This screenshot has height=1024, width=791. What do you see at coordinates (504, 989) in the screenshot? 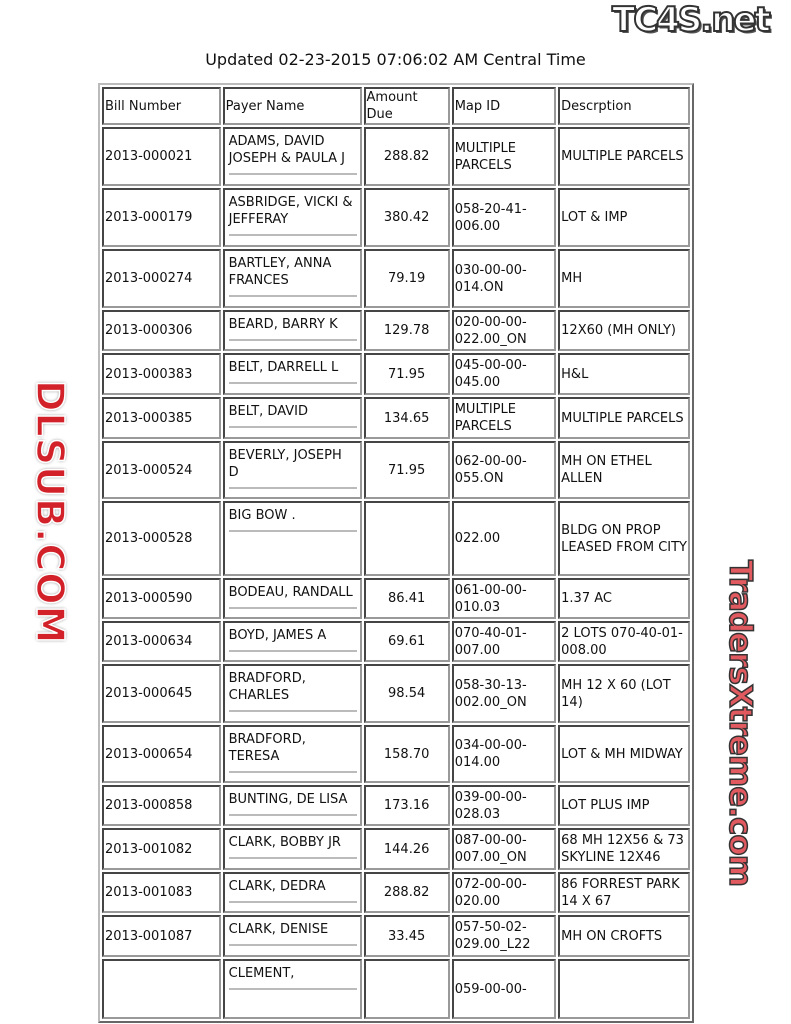
I see `map-id-cell: 059-00-00-` at bounding box center [504, 989].